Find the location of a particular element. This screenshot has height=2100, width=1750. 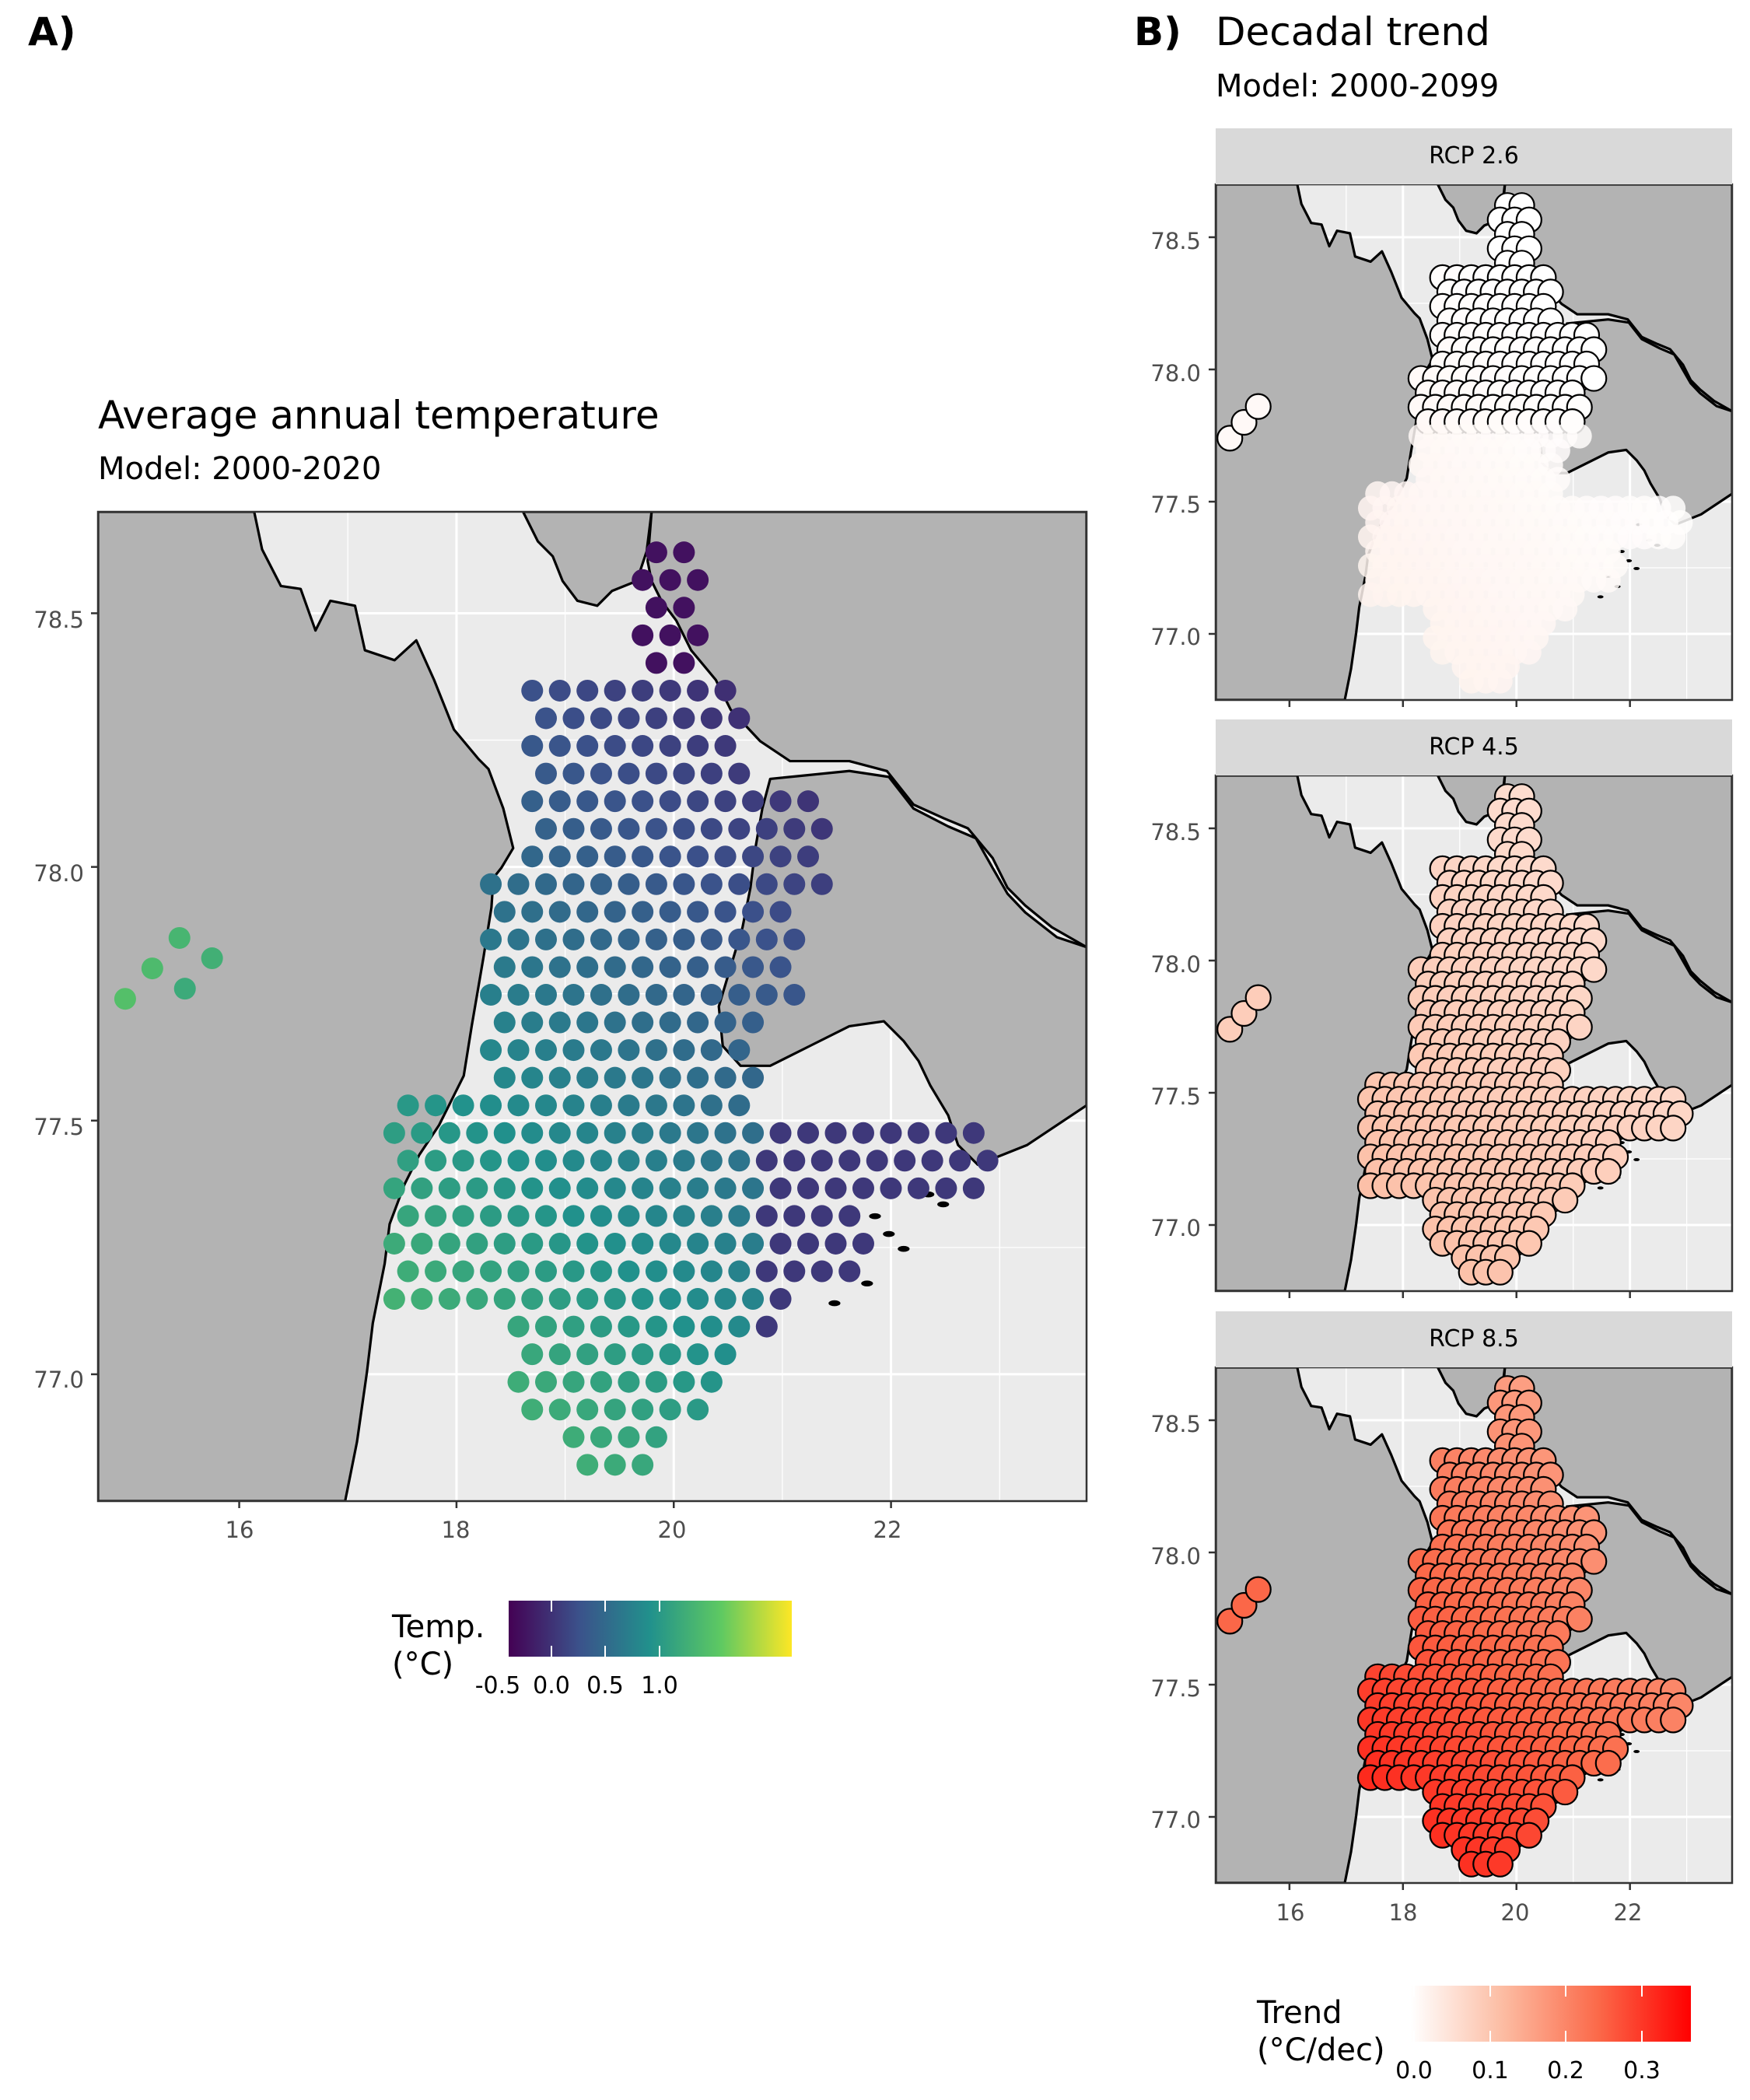

a-x-tick-20: 20 is located at coordinates (672, 1530).